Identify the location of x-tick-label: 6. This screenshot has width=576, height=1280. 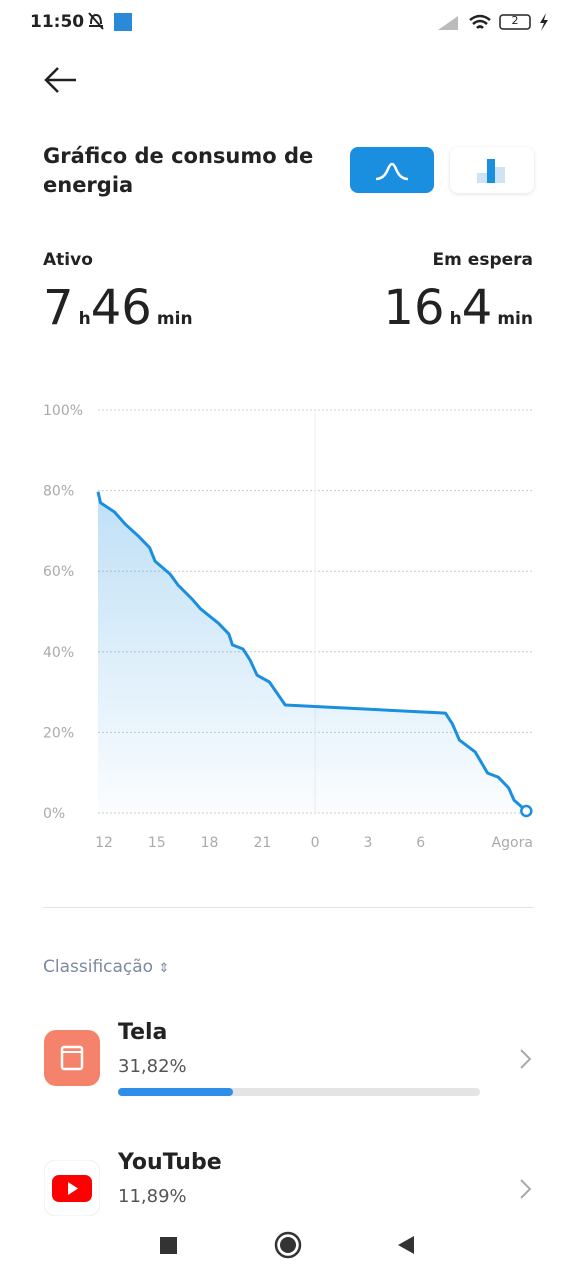
(420, 843).